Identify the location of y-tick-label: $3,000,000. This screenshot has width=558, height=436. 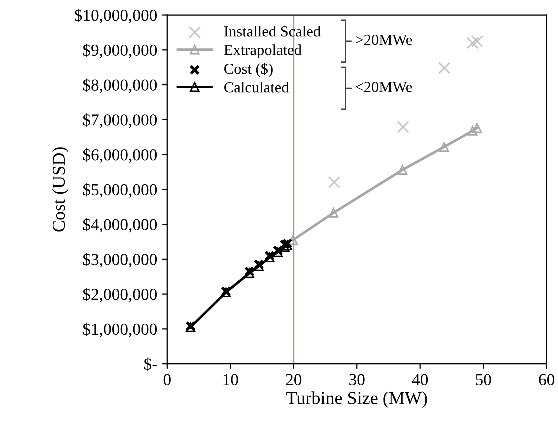
(120, 260).